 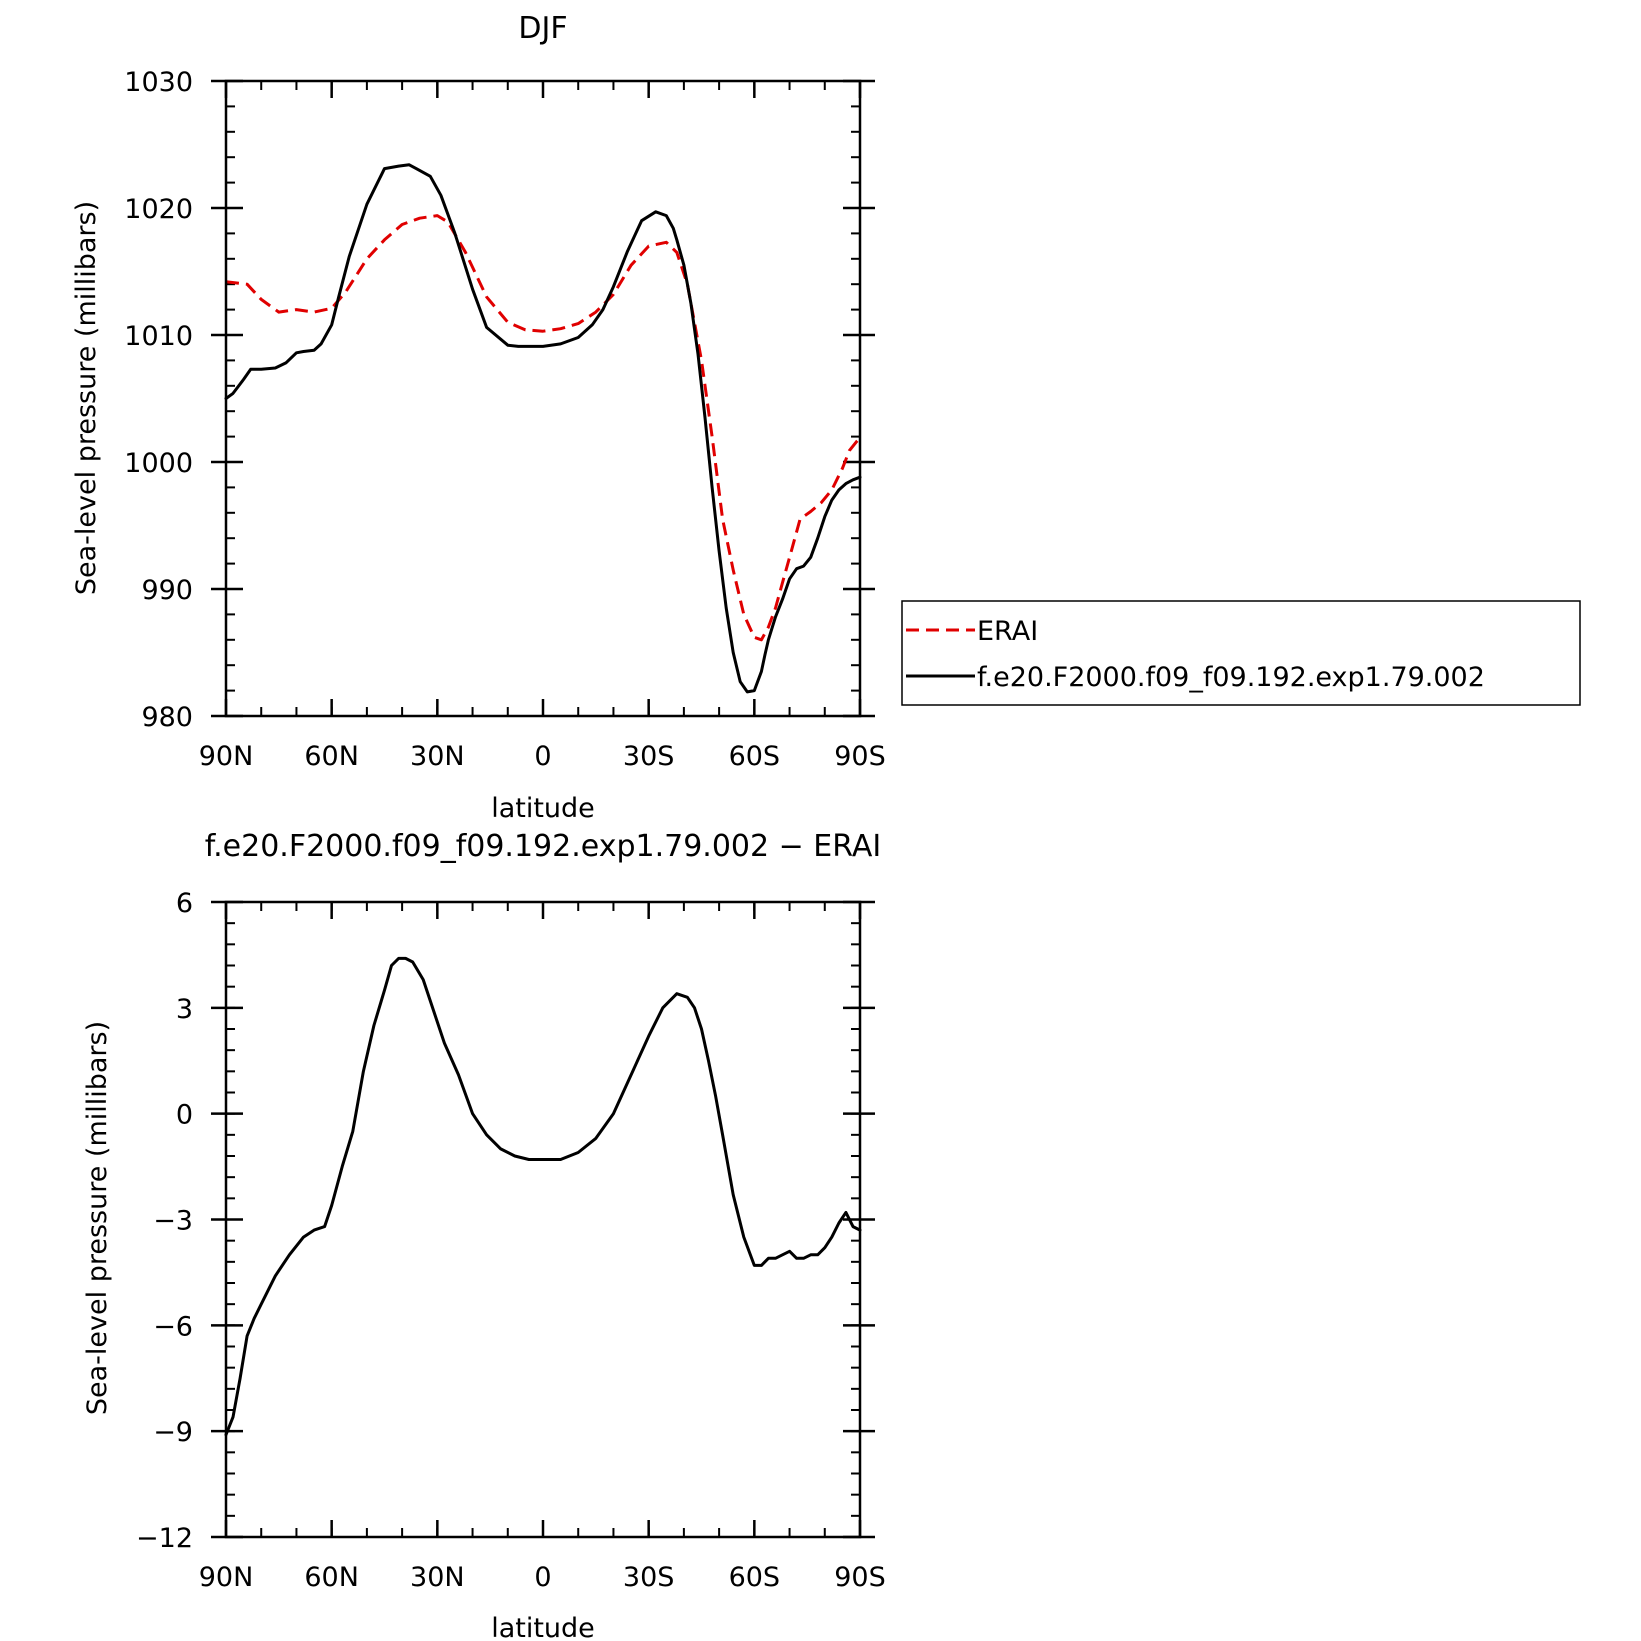 I want to click on y-tick-label: 1000, so click(x=158, y=463).